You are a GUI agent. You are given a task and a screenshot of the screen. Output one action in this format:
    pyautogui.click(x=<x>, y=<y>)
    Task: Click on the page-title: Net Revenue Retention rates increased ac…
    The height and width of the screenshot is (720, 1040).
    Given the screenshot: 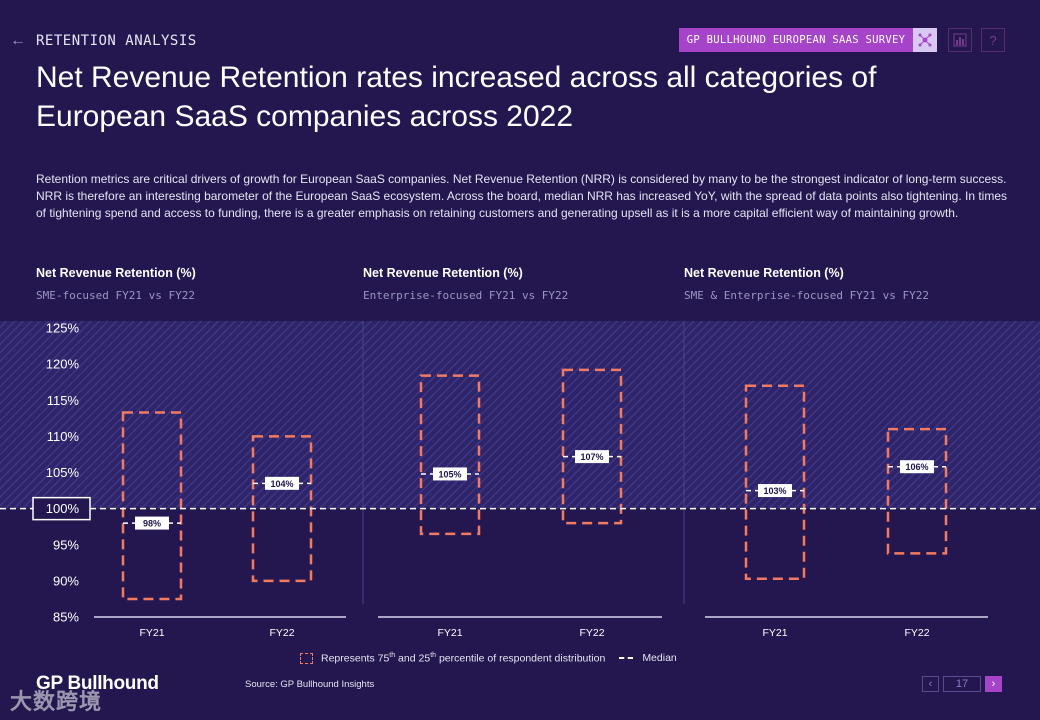 What is the action you would take?
    pyautogui.click(x=456, y=97)
    